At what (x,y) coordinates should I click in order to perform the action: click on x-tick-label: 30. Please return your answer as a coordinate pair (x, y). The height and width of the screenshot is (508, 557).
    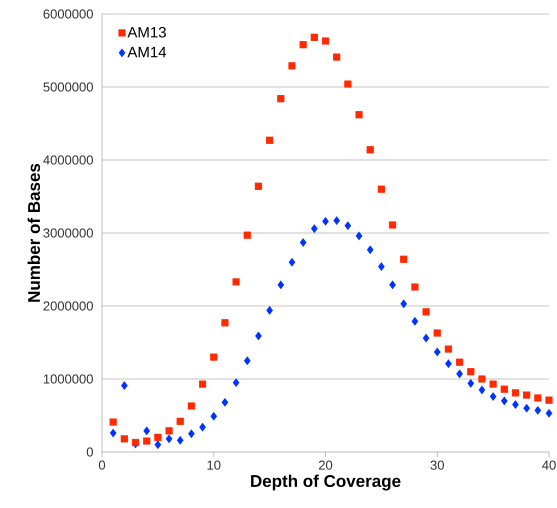
    Looking at the image, I should click on (437, 465).